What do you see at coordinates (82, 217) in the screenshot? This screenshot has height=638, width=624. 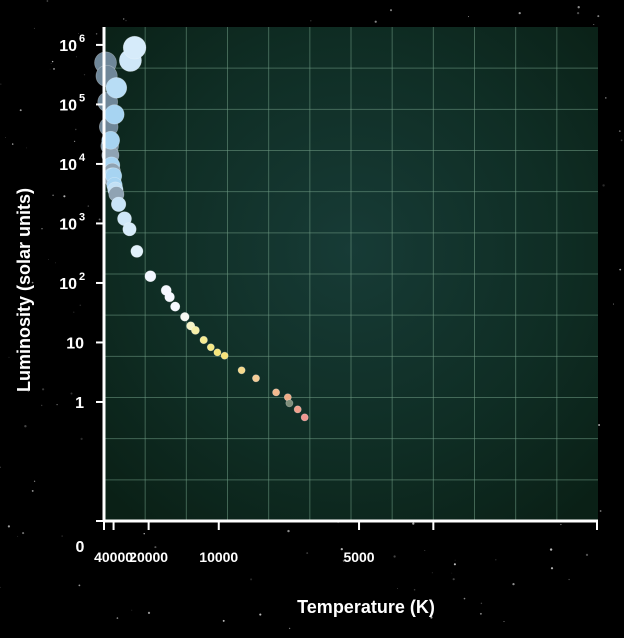 I see `y-tick-exponent: 3` at bounding box center [82, 217].